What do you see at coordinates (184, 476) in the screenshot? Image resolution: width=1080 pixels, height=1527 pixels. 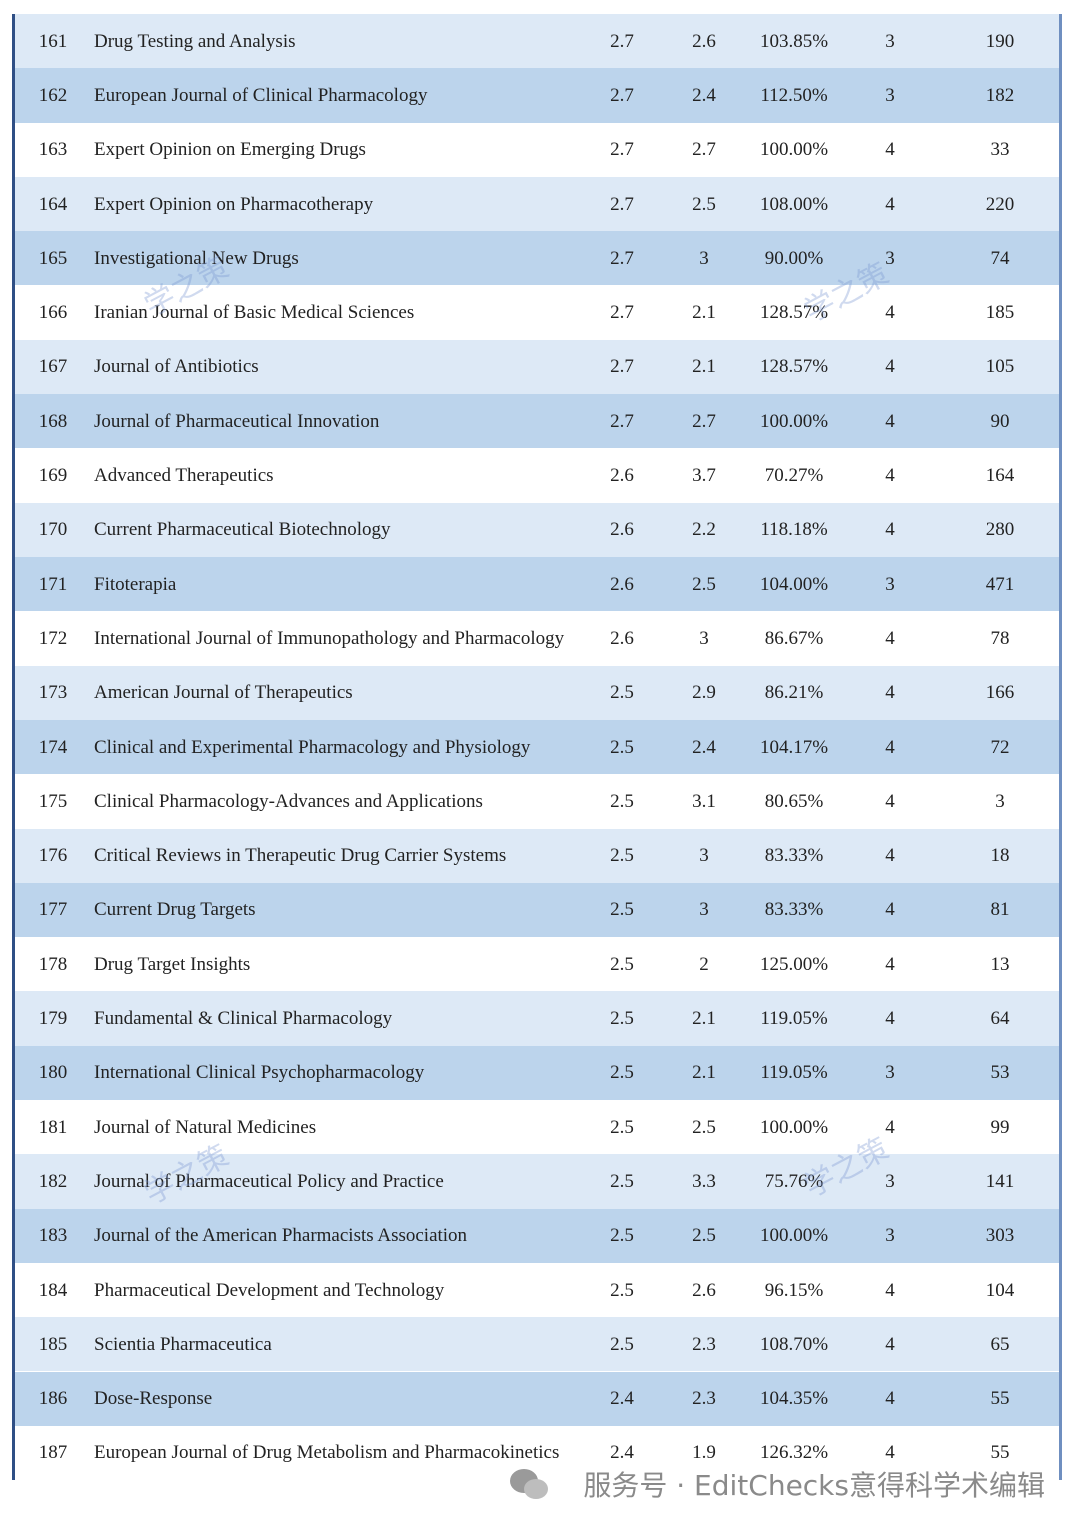 I see `journal-name: Advanced Therapeutics` at bounding box center [184, 476].